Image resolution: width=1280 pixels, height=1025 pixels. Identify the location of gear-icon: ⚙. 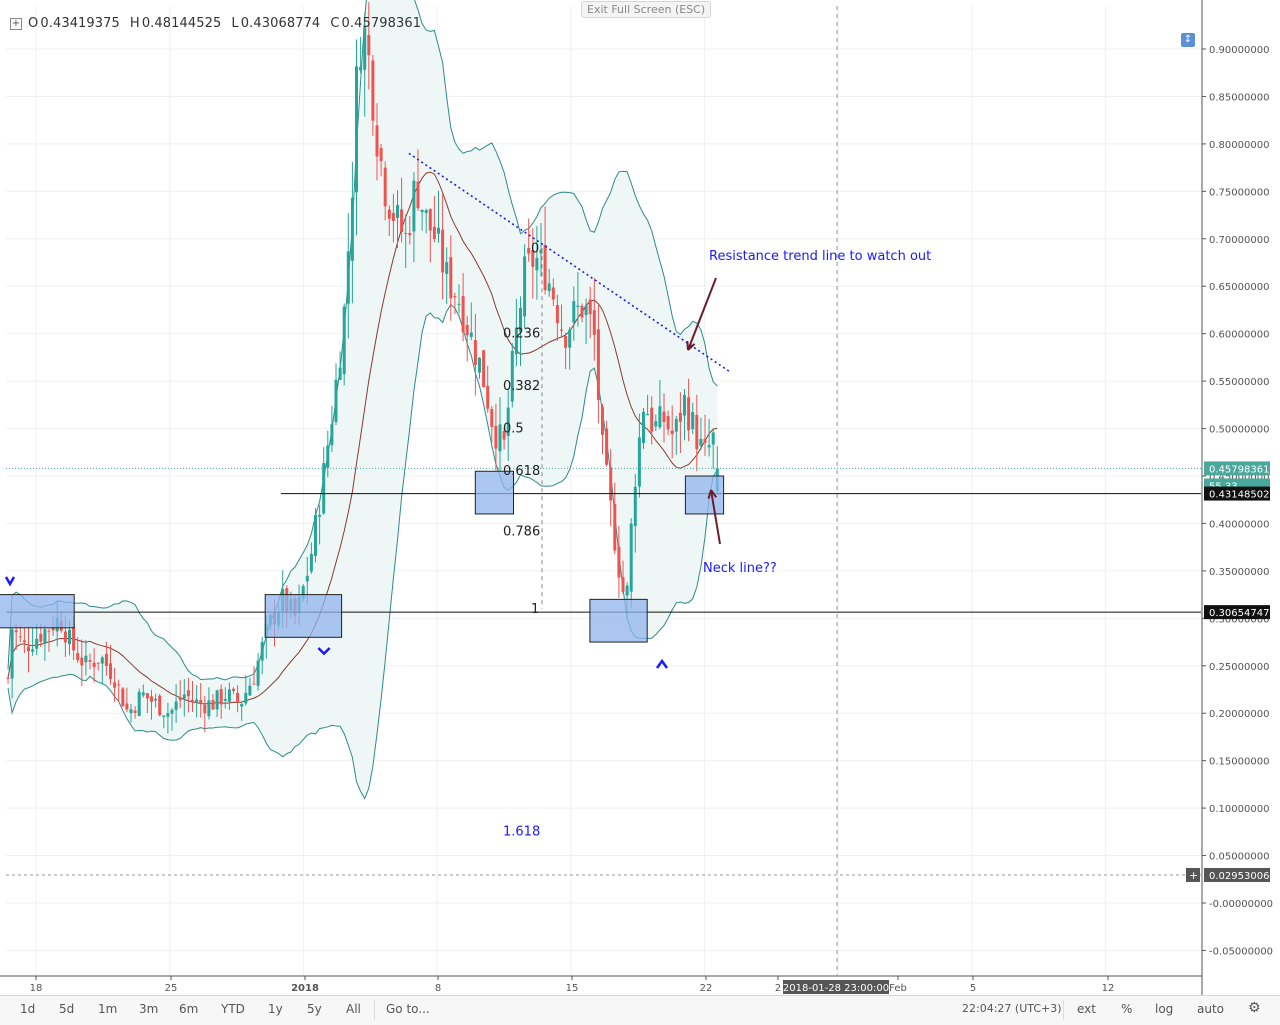
(1254, 1008).